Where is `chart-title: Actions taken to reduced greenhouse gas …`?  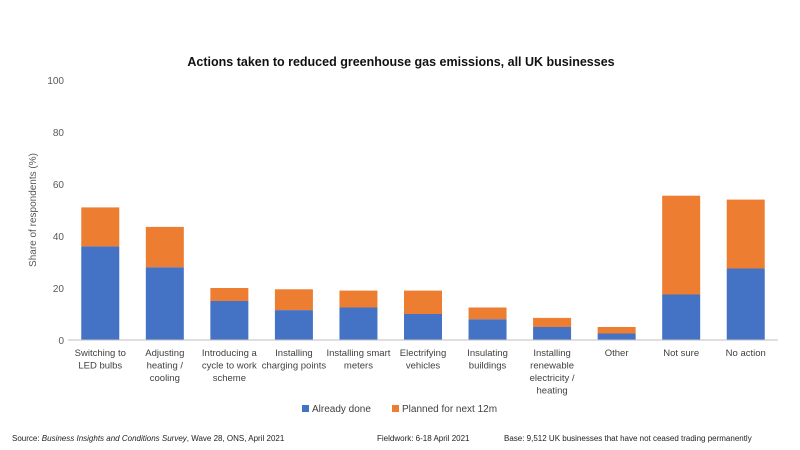
chart-title: Actions taken to reduced greenhouse gas … is located at coordinates (400, 62).